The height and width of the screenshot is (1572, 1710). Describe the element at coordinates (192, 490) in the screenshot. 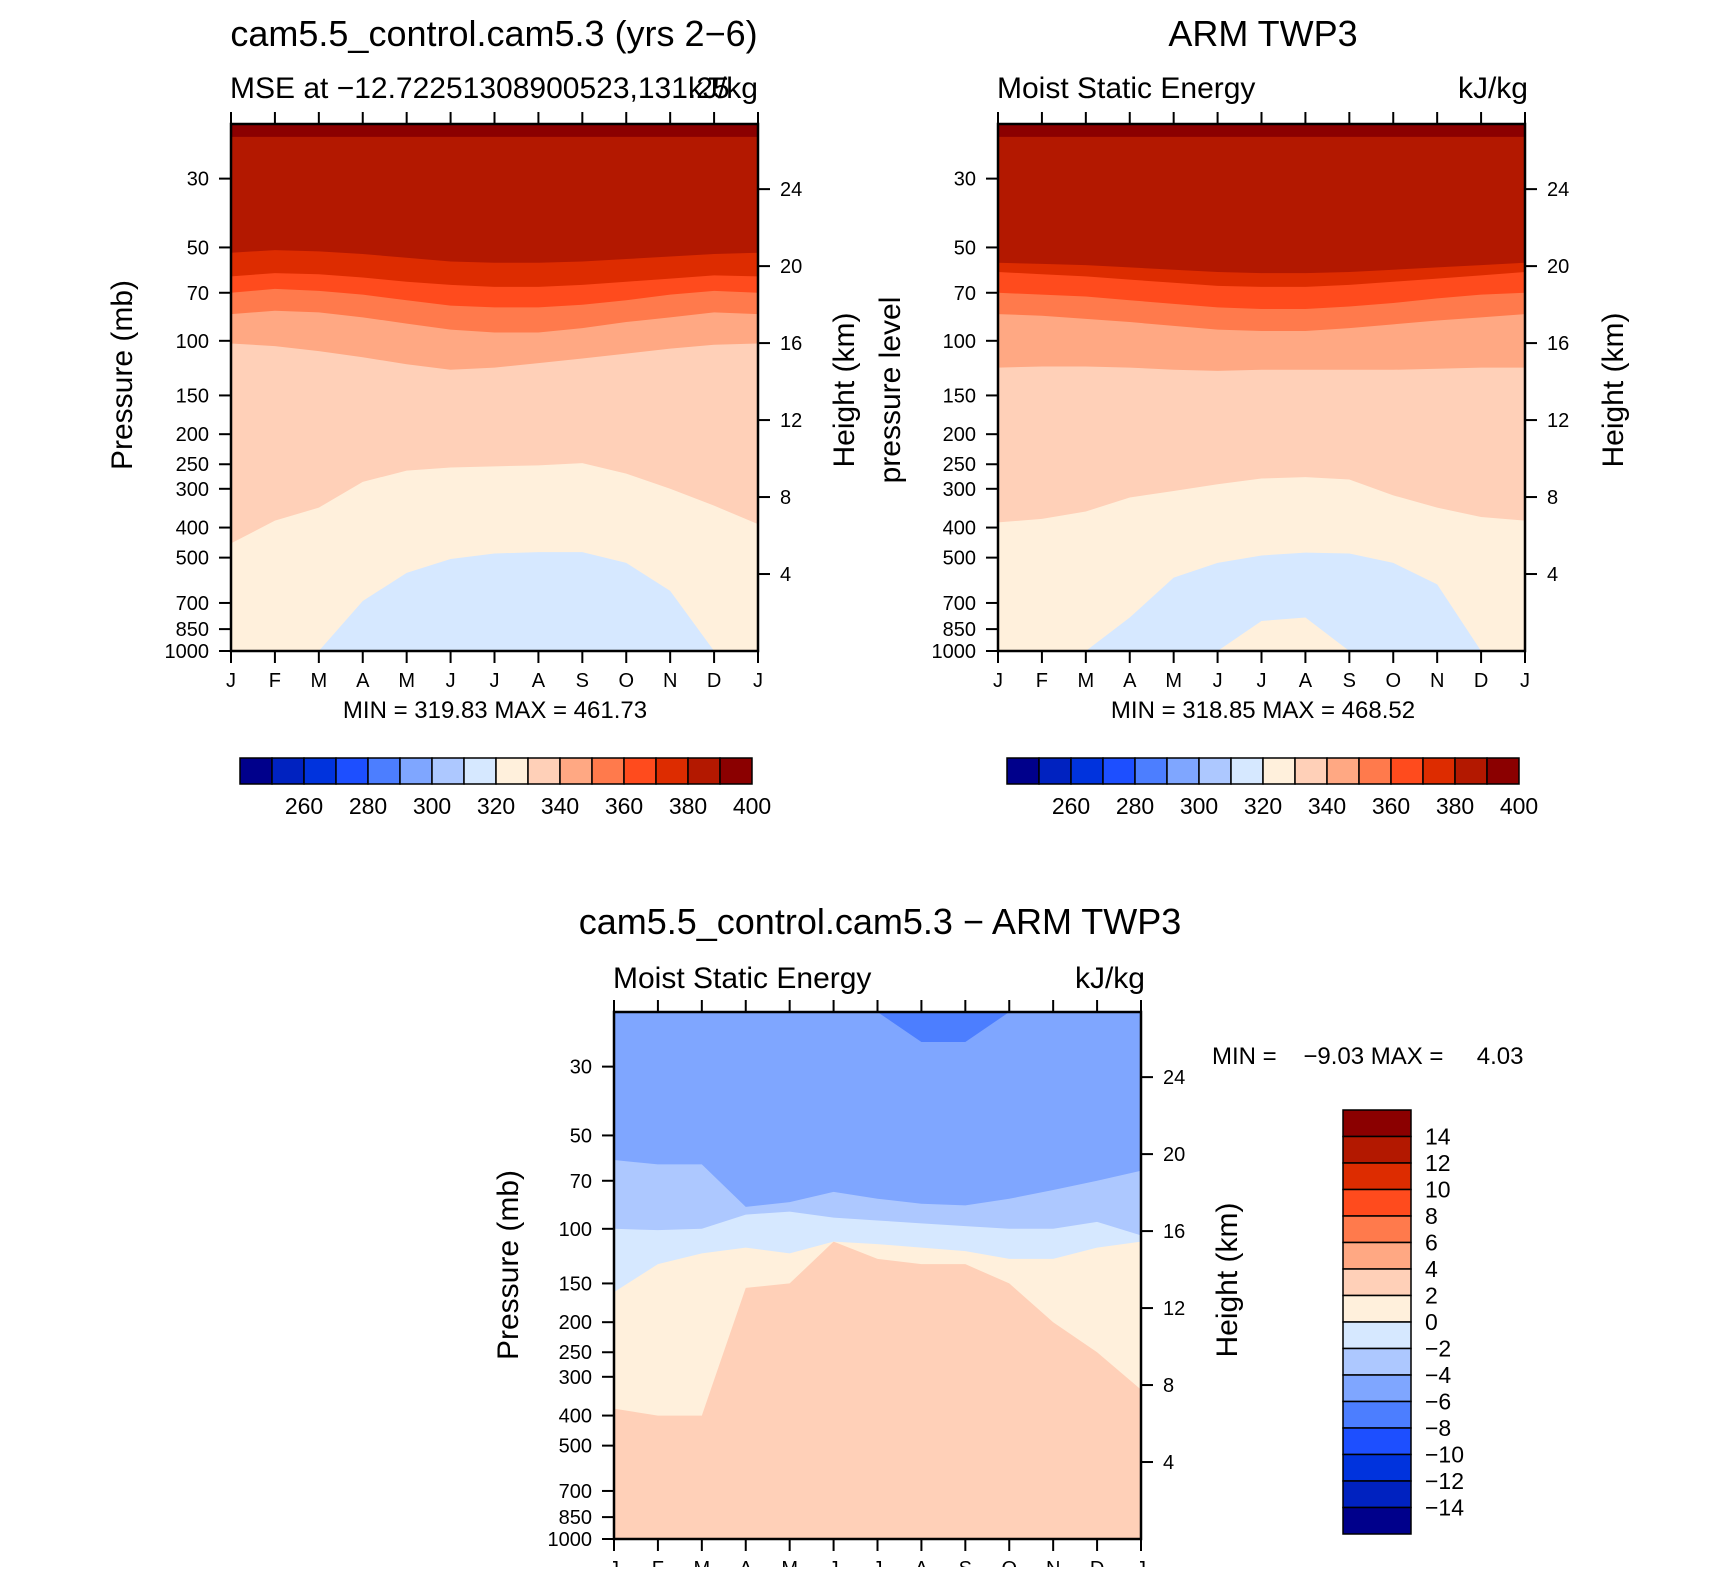

I see `y-tick-label: 300` at that location.